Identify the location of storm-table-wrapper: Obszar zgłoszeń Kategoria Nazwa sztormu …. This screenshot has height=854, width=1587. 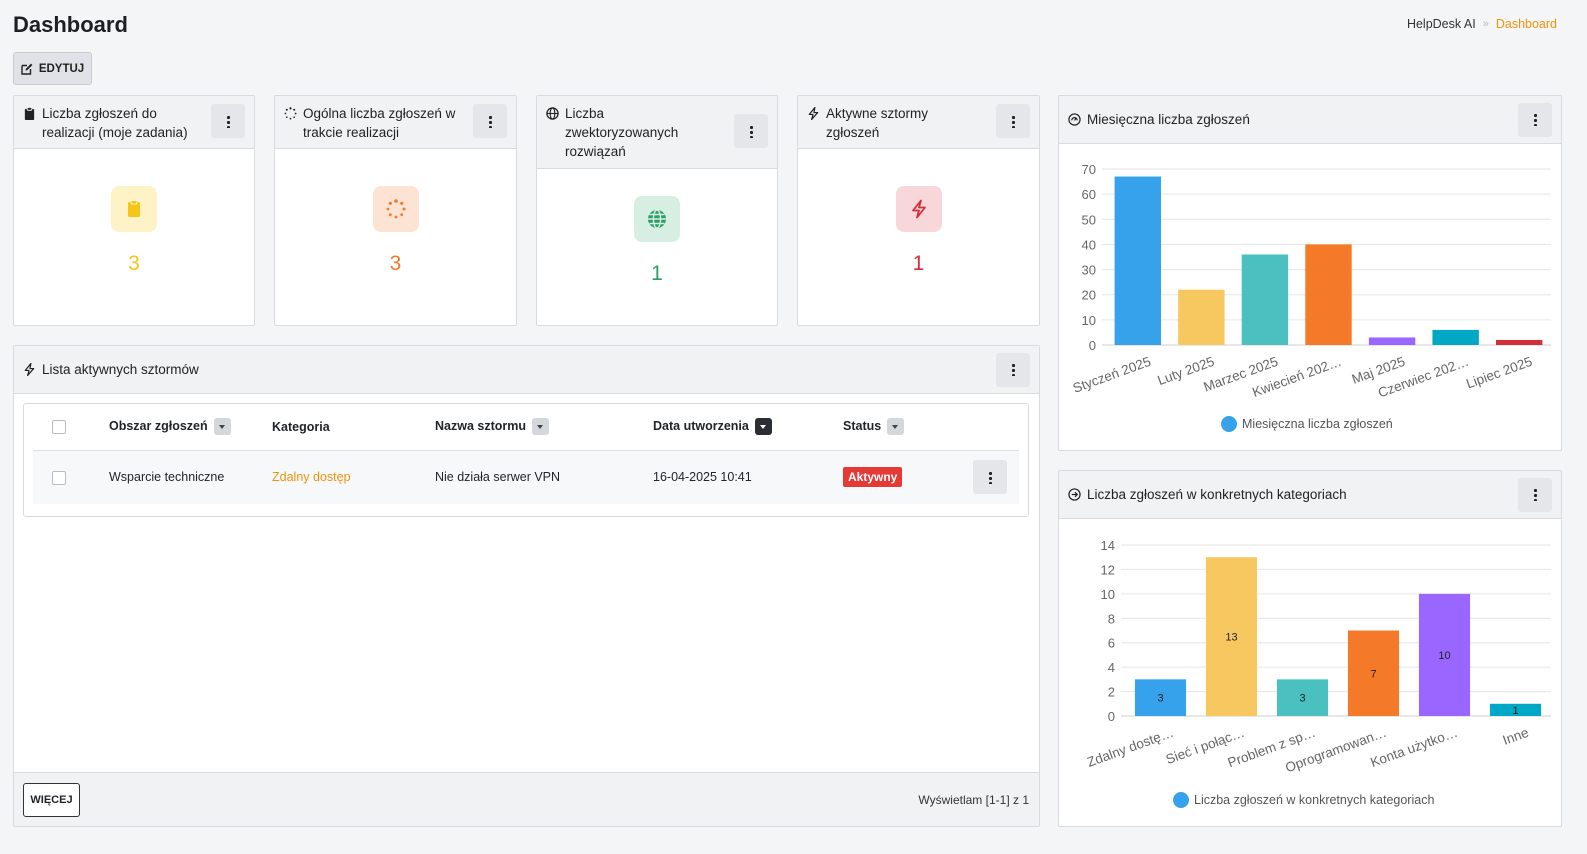
(526, 460).